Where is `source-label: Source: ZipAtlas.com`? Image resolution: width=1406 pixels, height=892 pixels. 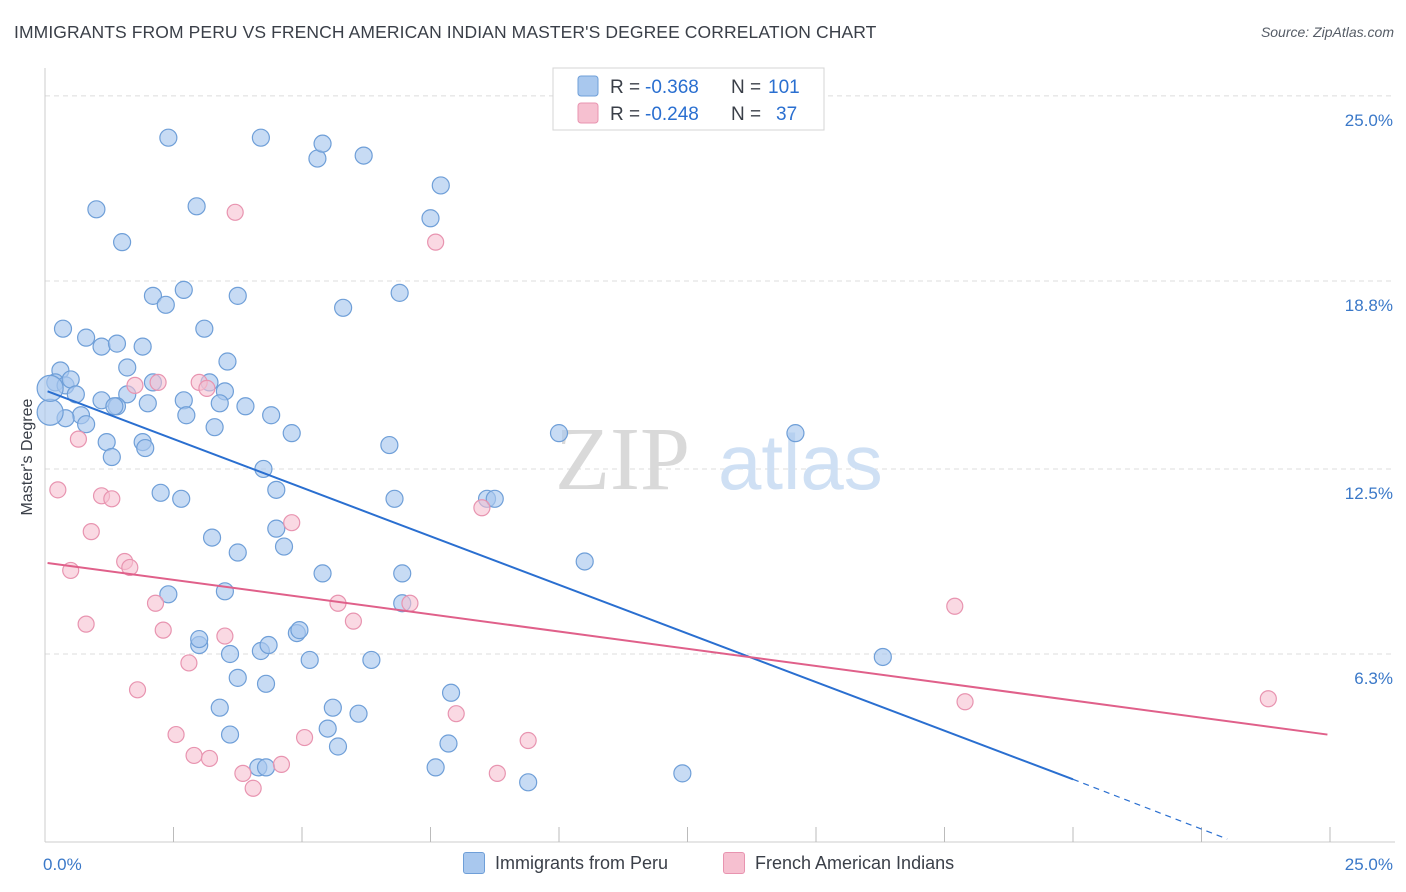 source-label: Source: ZipAtlas.com is located at coordinates (1327, 32).